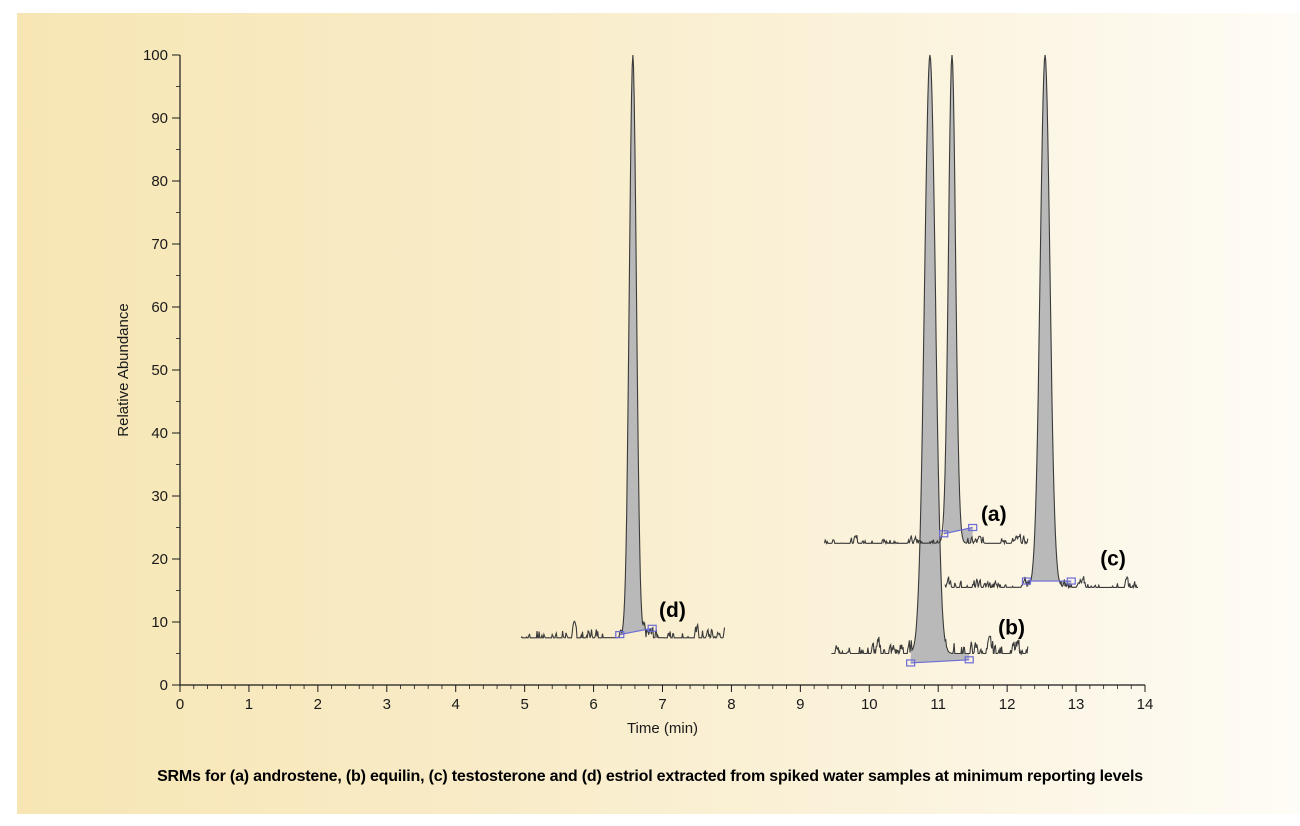 This screenshot has width=1300, height=826. Describe the element at coordinates (249, 704) in the screenshot. I see `x-tick-label: 1` at that location.